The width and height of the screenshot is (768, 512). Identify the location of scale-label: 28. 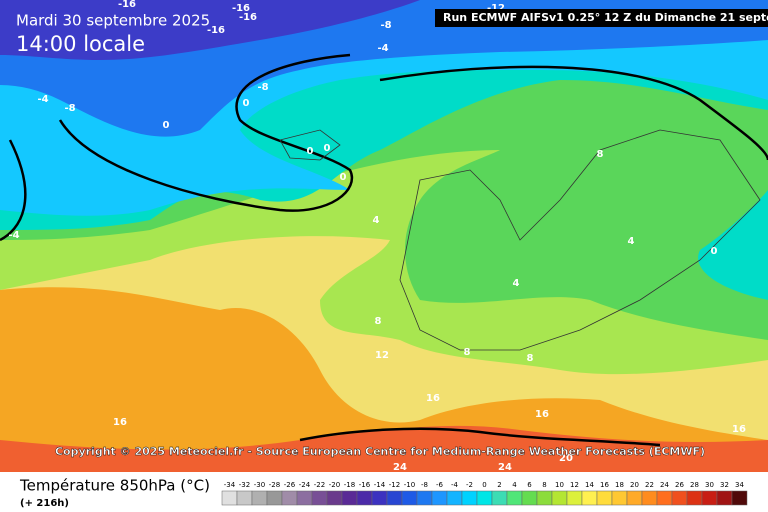
(694, 485).